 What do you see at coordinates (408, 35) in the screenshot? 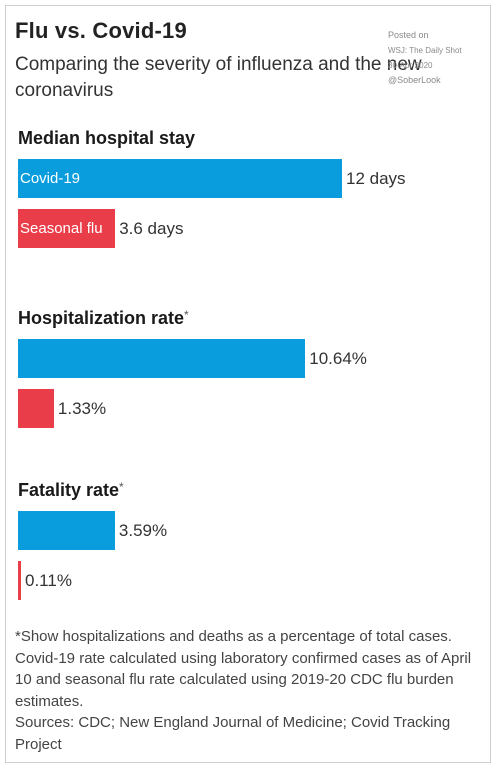
I see `watermark-line: Posted on` at bounding box center [408, 35].